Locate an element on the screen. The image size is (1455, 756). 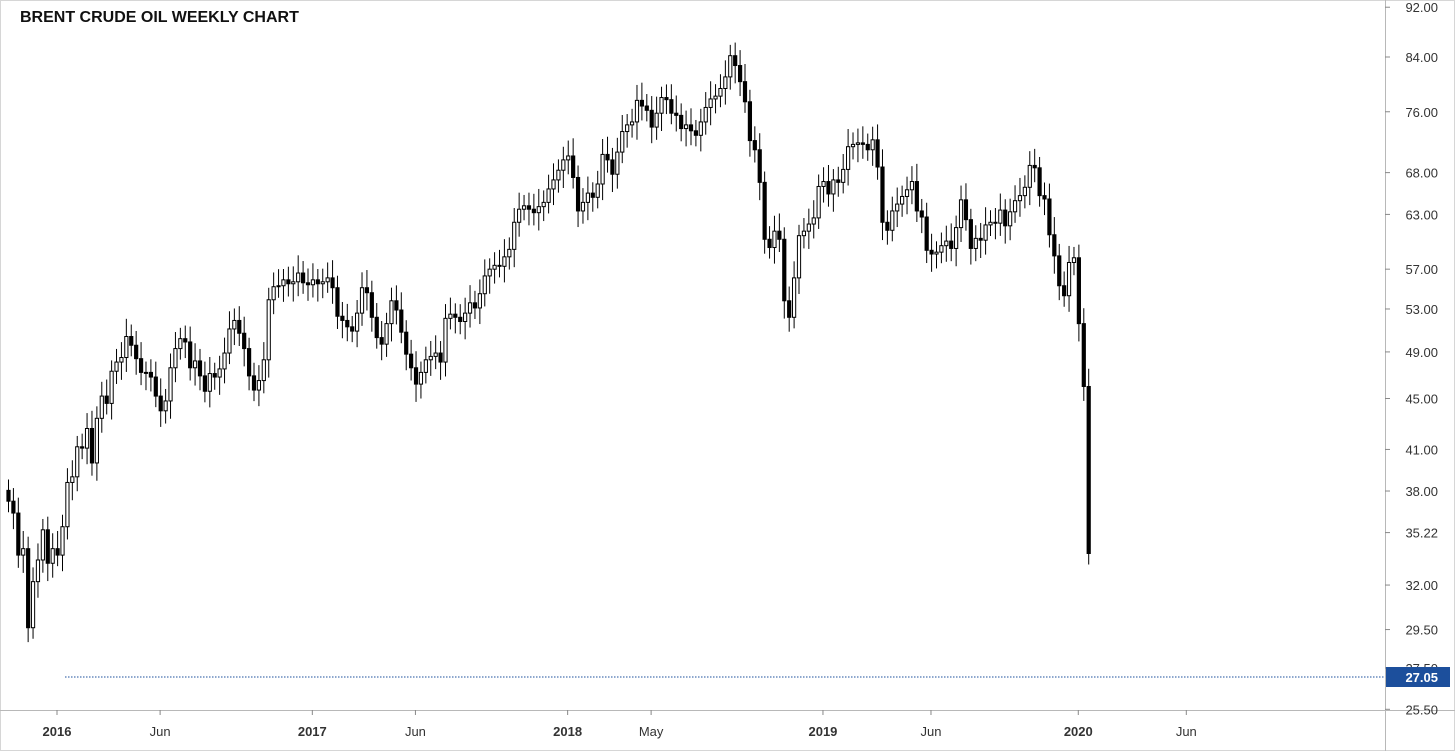
y-tick-label: 68.00 is located at coordinates (1421, 173).